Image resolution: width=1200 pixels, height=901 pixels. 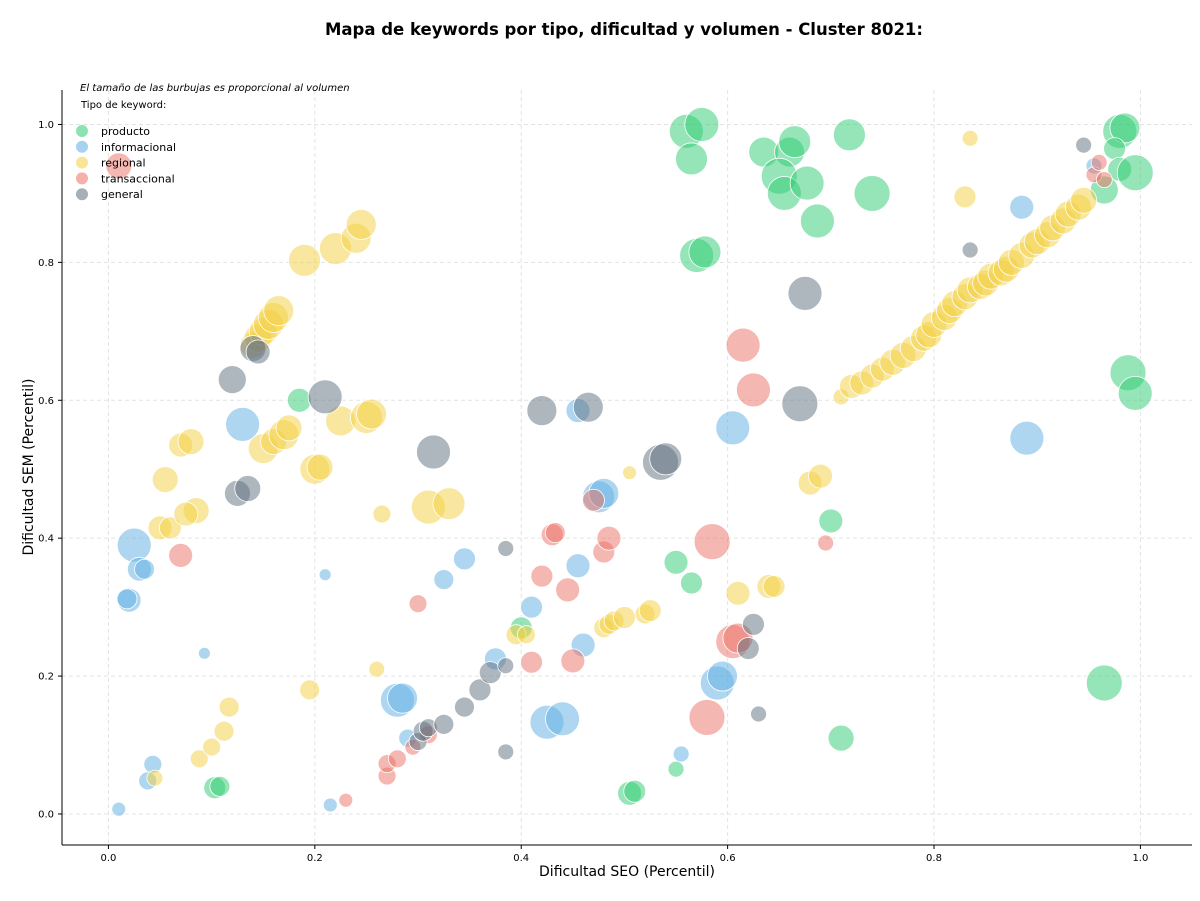 I want to click on x-tick-label: 1.0, so click(x=1140, y=858).